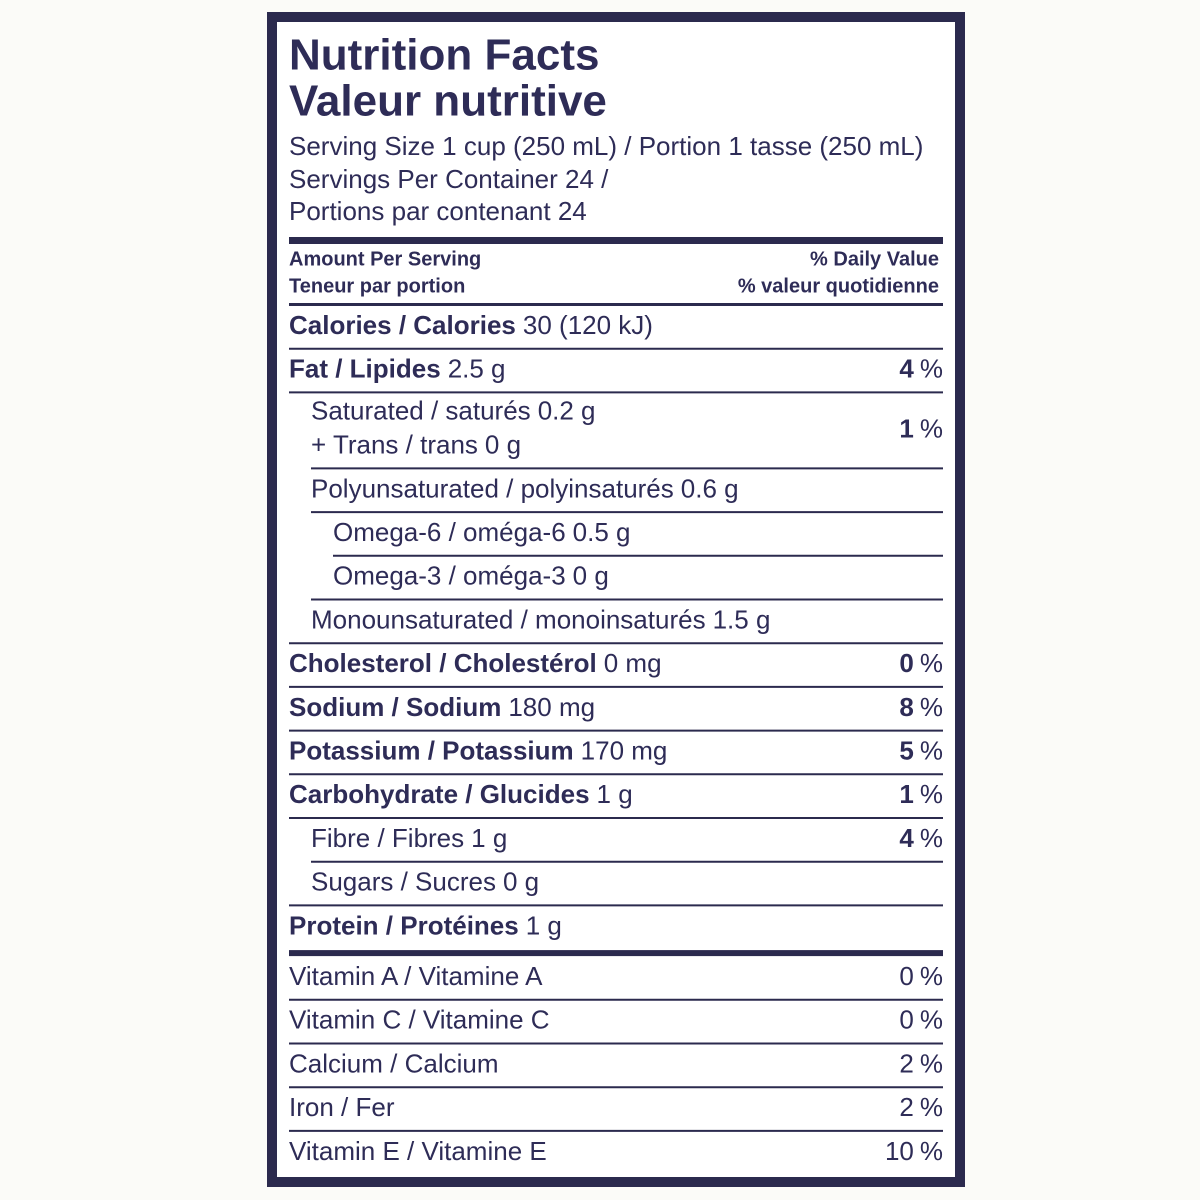 This screenshot has width=1200, height=1200. I want to click on dv-header-fr: % valeur quotidienne, so click(838, 286).